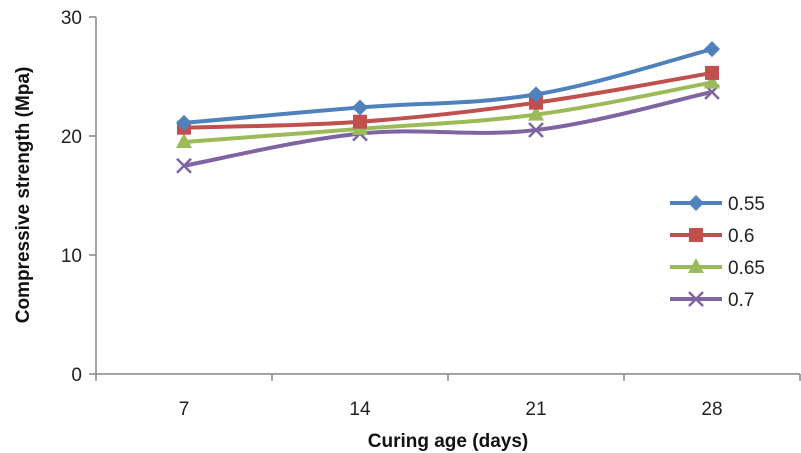  I want to click on x-tick-label: 28, so click(711, 409).